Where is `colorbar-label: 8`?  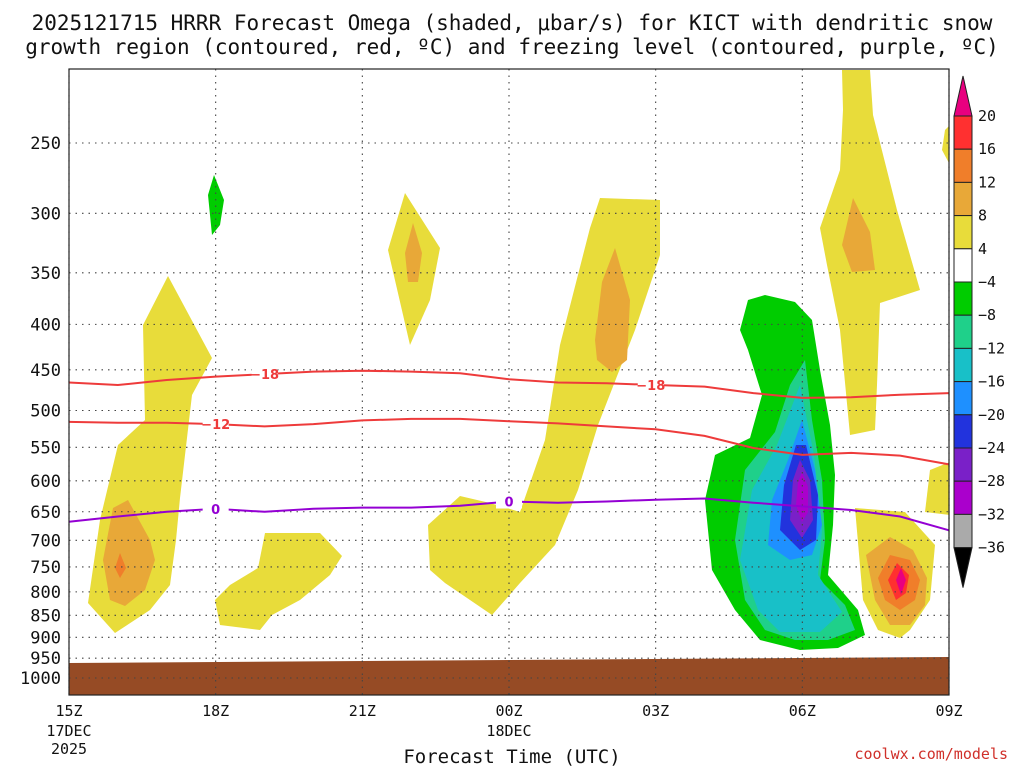
colorbar-label: 8 is located at coordinates (982, 216).